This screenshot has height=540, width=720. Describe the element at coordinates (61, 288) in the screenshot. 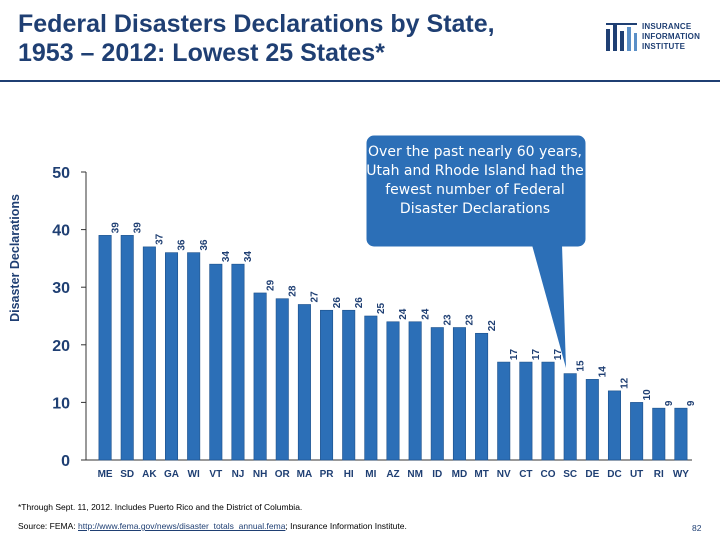

I see `y-tick-label: 30` at that location.